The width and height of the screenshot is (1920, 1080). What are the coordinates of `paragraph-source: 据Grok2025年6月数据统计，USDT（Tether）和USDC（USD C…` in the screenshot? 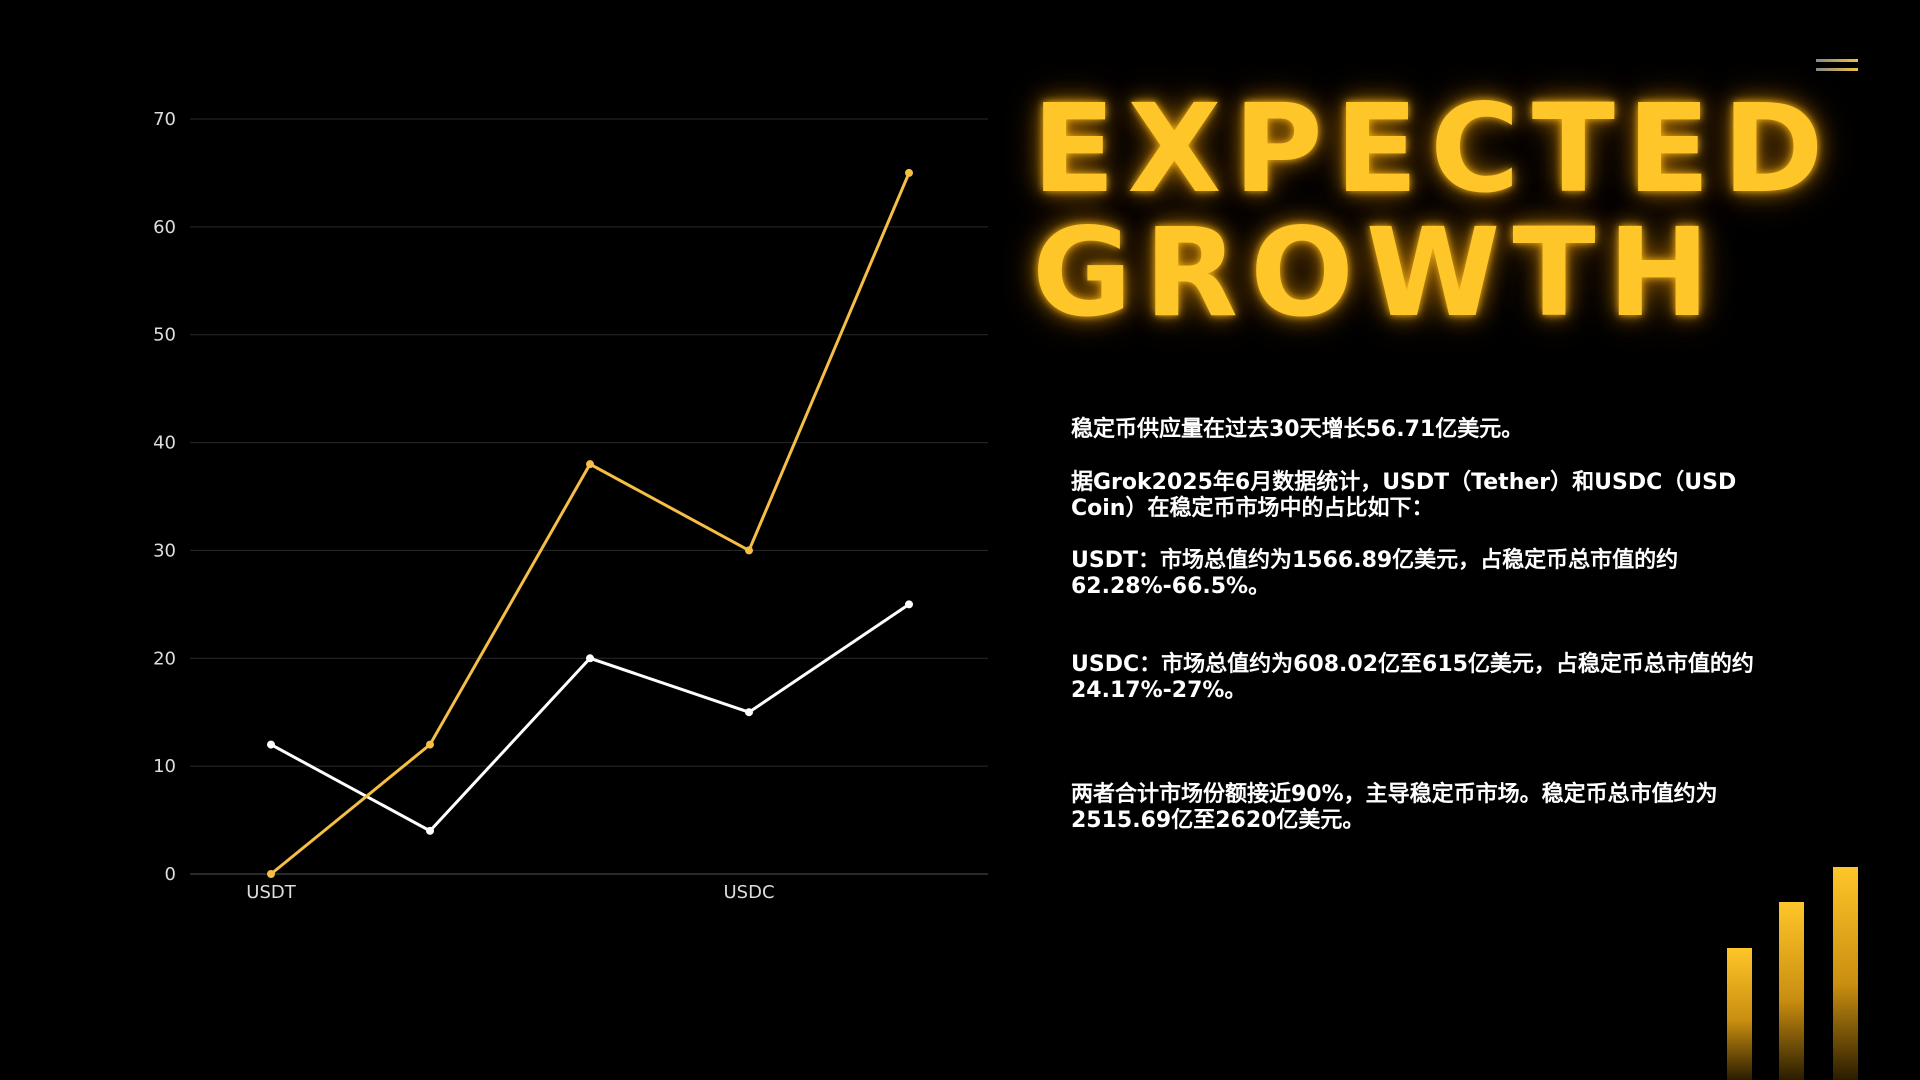 It's located at (1404, 495).